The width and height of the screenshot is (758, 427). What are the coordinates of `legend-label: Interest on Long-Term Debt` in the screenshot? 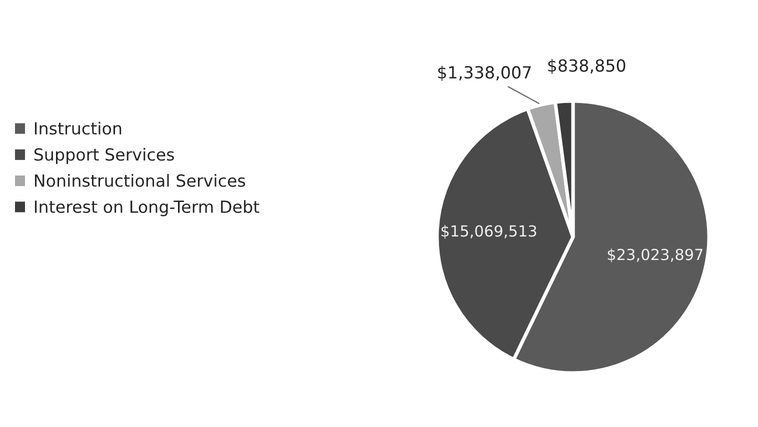 It's located at (147, 208).